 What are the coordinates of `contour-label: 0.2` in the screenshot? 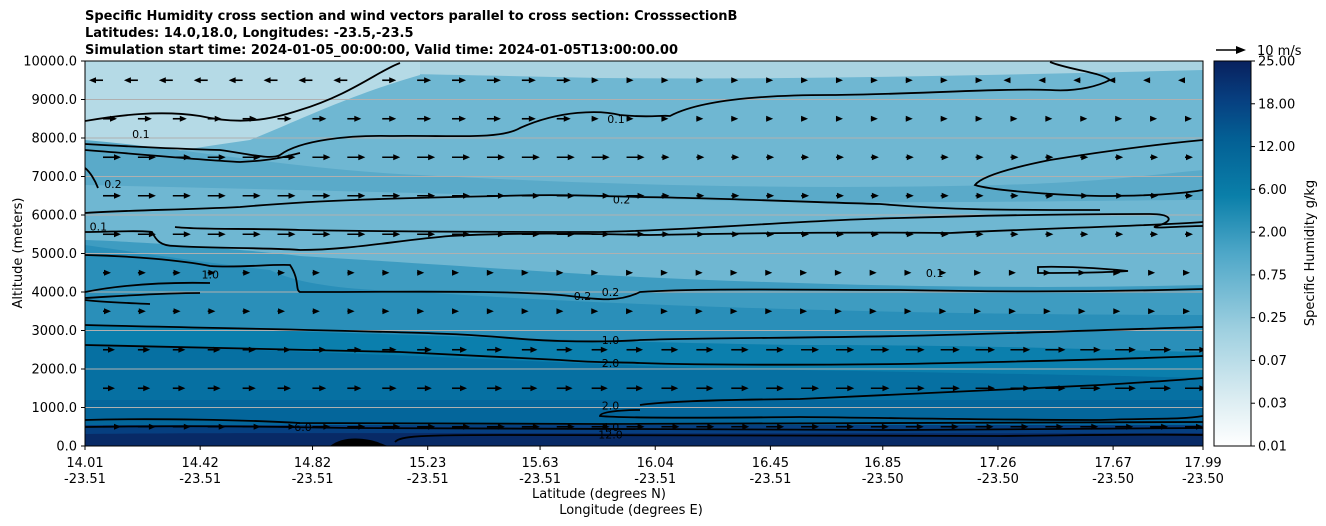 It's located at (583, 296).